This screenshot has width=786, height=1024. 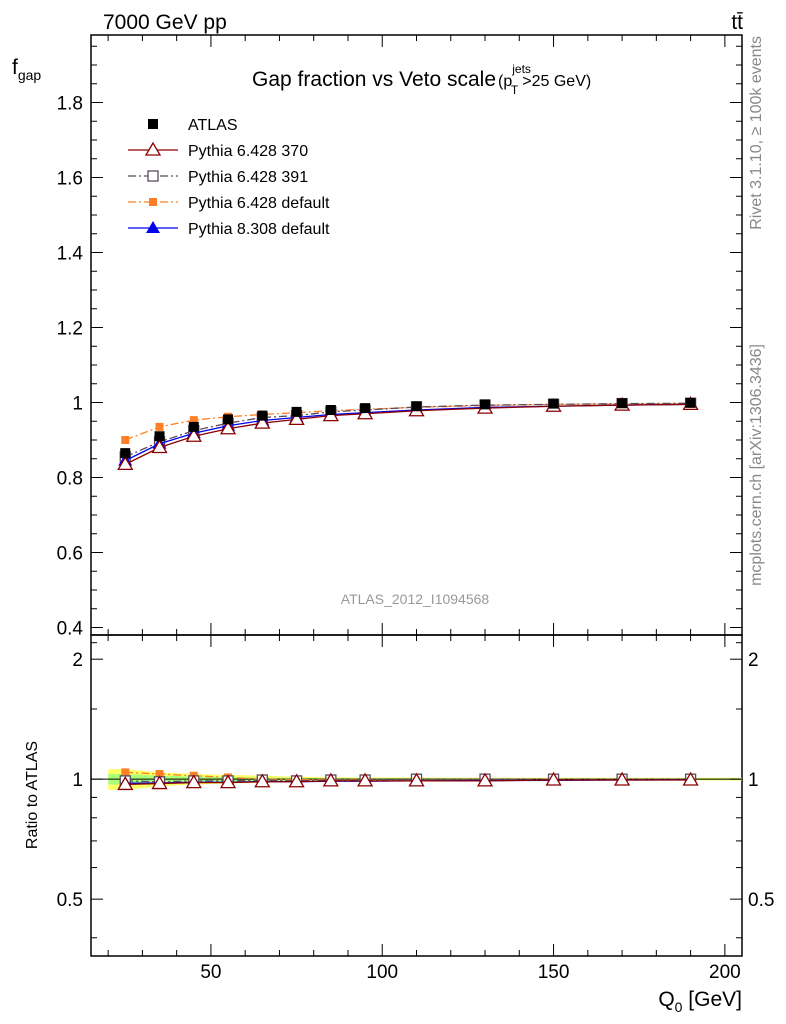 I want to click on main-ytick-label: 0.4, so click(x=70, y=629).